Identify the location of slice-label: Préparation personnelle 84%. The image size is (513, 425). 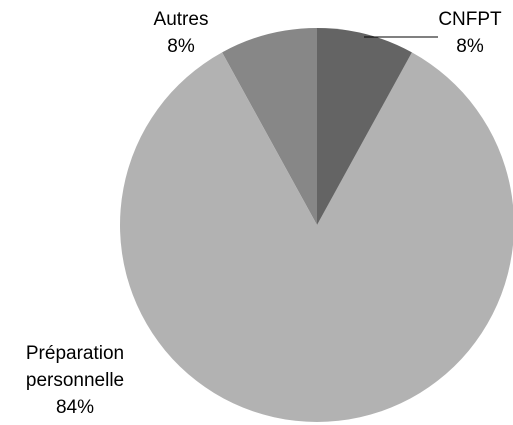
(75, 380).